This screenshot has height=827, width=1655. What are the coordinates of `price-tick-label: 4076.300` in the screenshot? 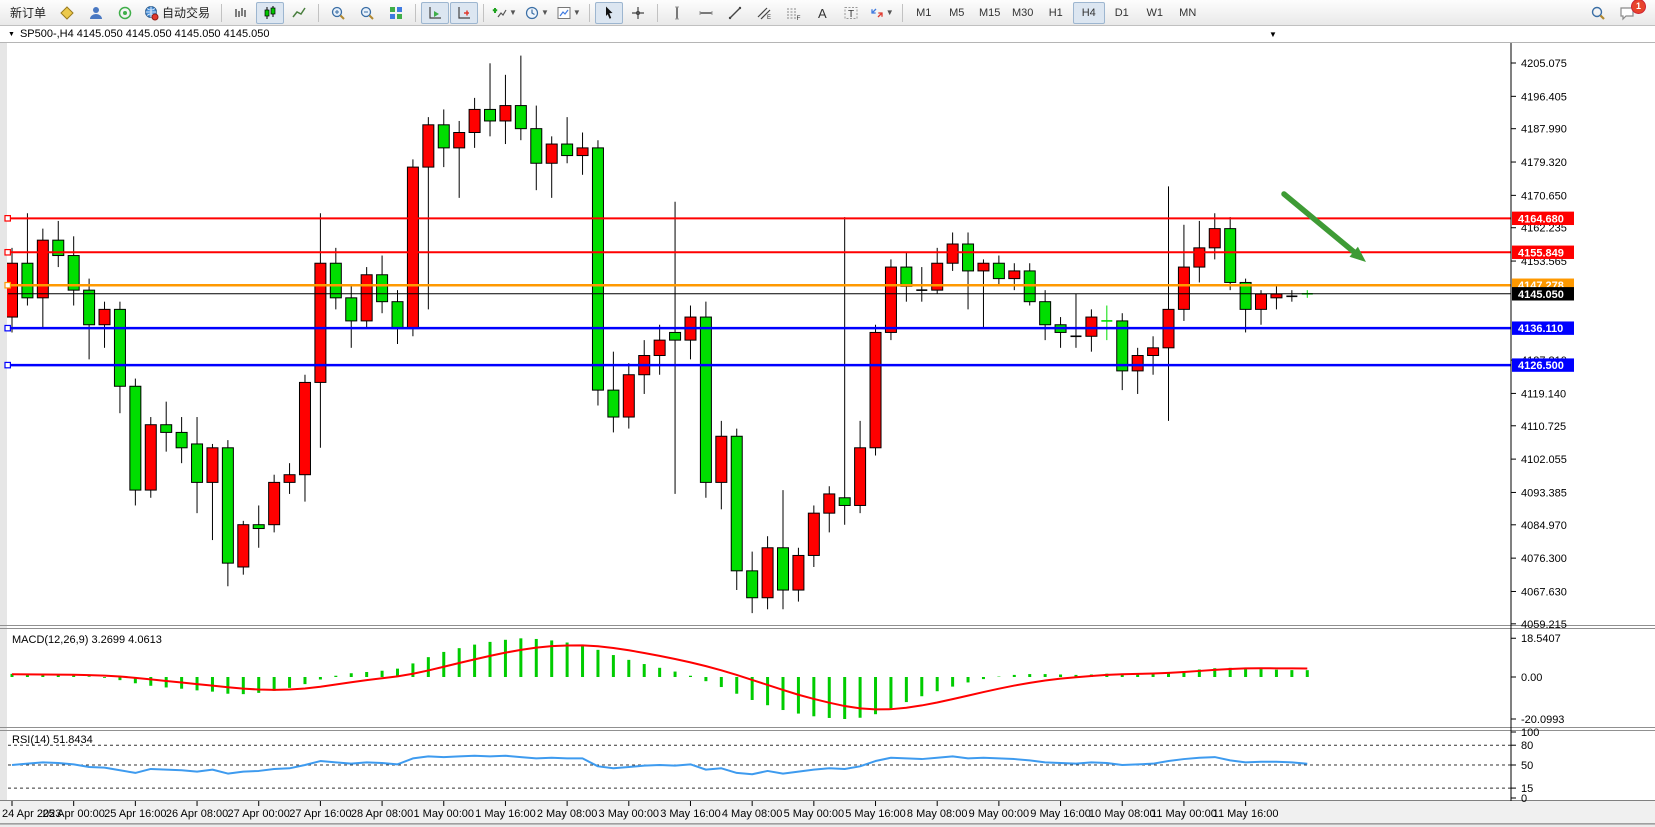 It's located at (1544, 559).